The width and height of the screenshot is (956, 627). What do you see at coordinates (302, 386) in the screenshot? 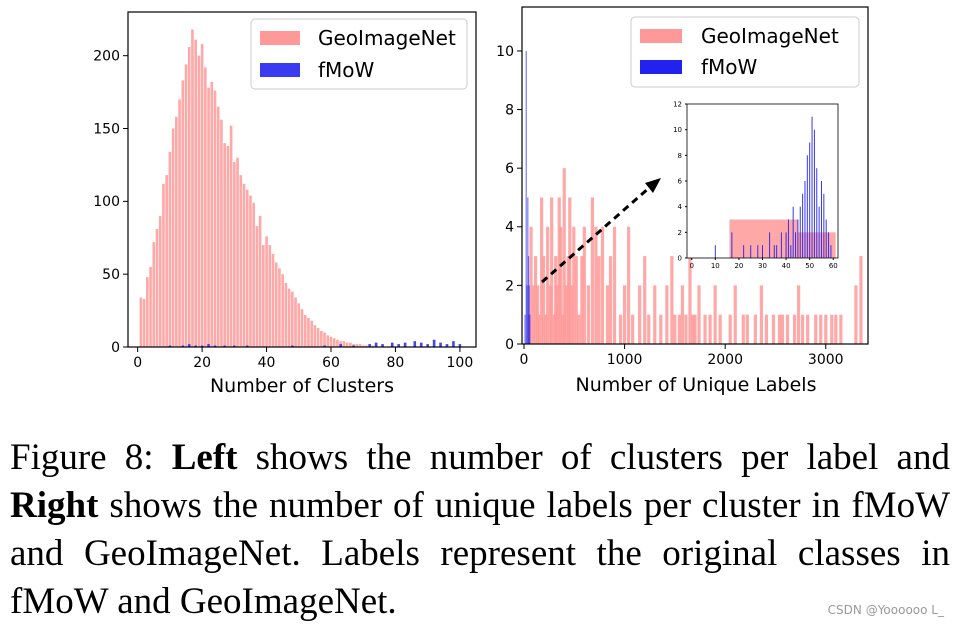
I see `left-x-axis-label: Number of Clusters` at bounding box center [302, 386].